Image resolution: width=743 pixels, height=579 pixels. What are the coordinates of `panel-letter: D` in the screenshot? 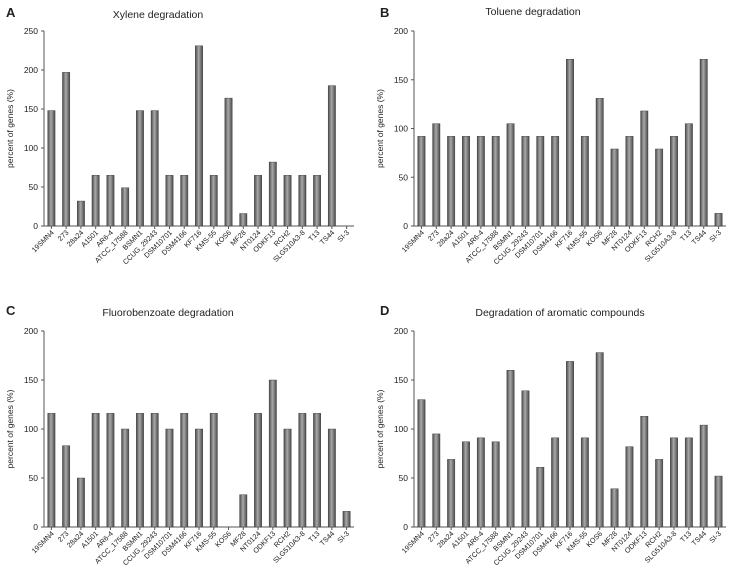 It's located at (384, 310).